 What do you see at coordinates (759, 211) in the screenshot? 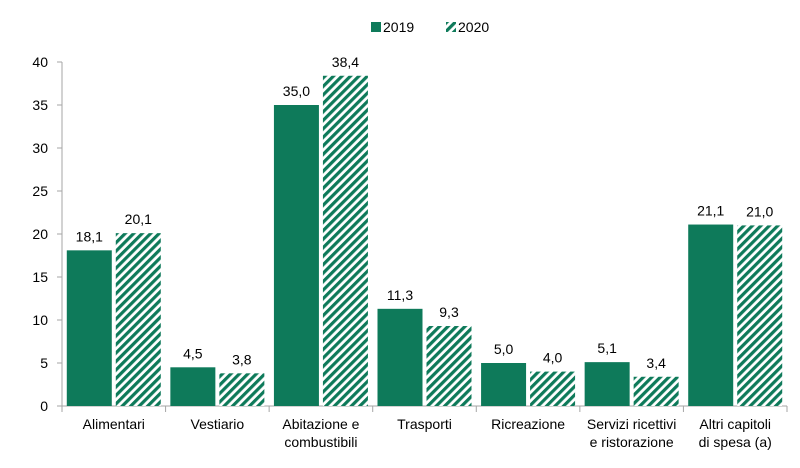
I see `data-label-2020-6: 21,0` at bounding box center [759, 211].